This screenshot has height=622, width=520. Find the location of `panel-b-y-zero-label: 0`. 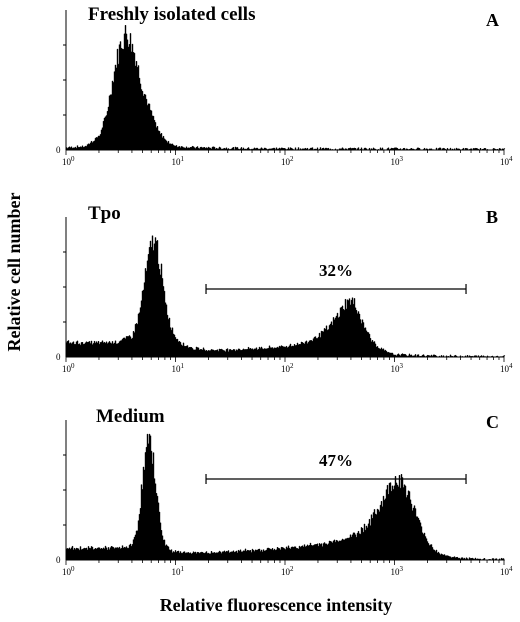

panel-b-y-zero-label: 0 is located at coordinates (58, 357).